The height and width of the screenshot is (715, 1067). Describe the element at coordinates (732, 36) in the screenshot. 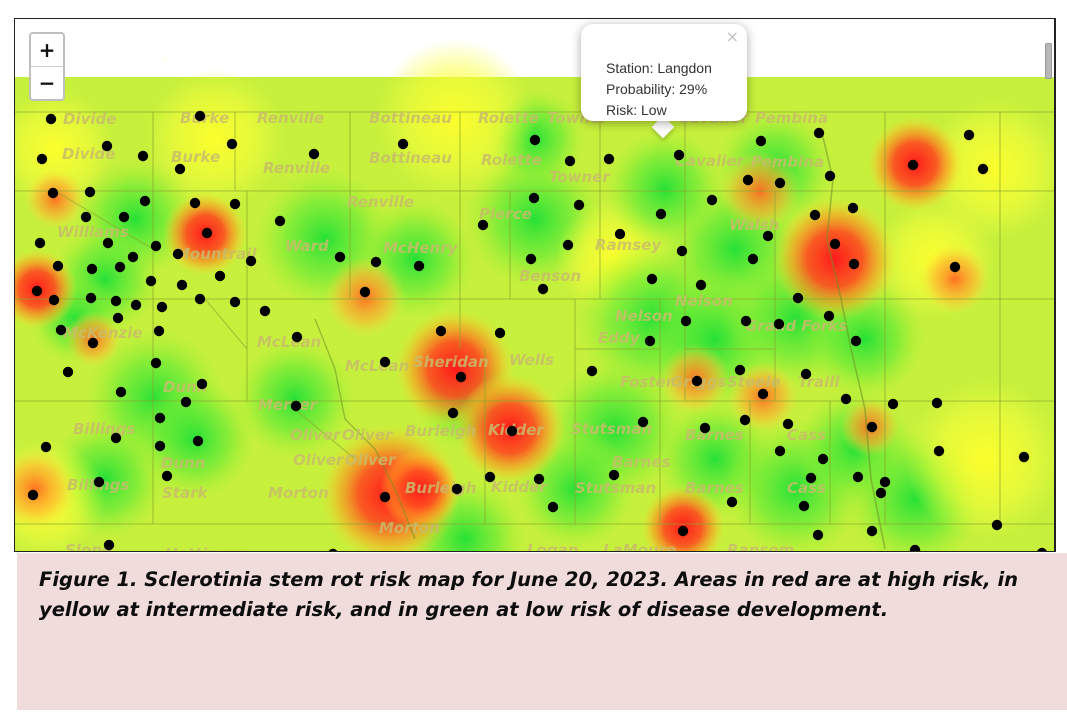

I see `popup-close-icon: ×` at that location.